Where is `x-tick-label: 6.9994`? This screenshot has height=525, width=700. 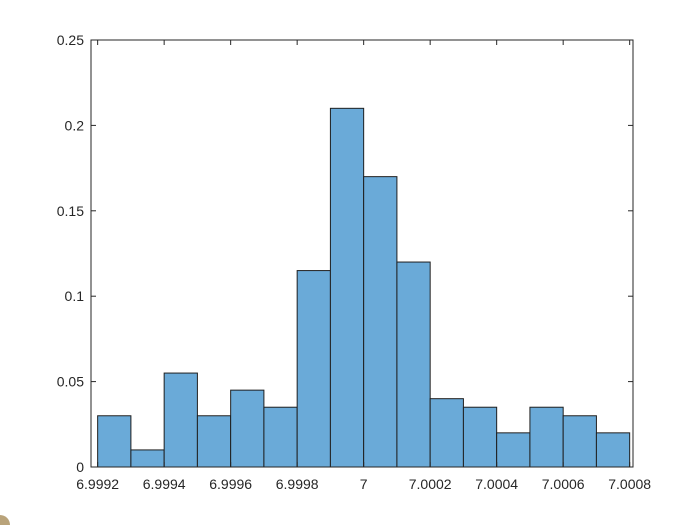
x-tick-label: 6.9994 is located at coordinates (164, 484).